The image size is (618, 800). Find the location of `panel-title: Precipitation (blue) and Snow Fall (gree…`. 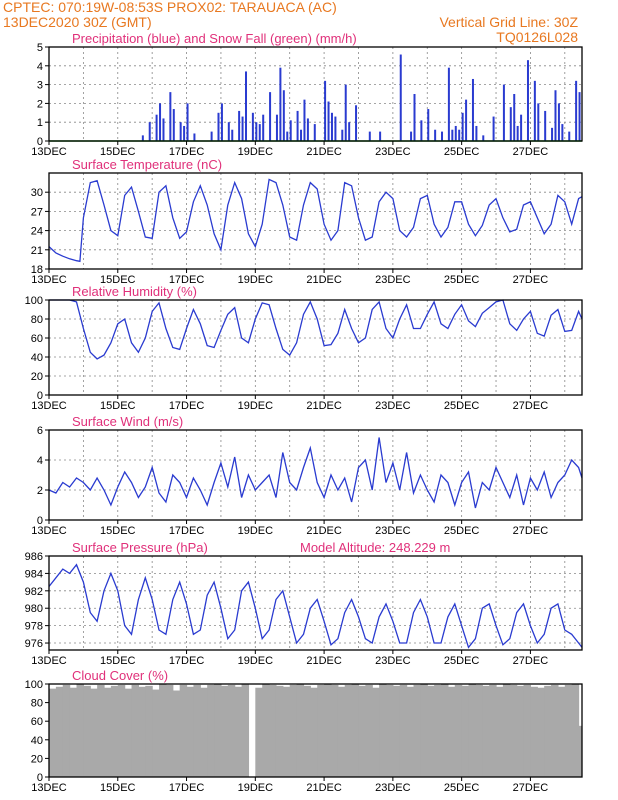

panel-title: Precipitation (blue) and Snow Fall (gree… is located at coordinates (214, 38).